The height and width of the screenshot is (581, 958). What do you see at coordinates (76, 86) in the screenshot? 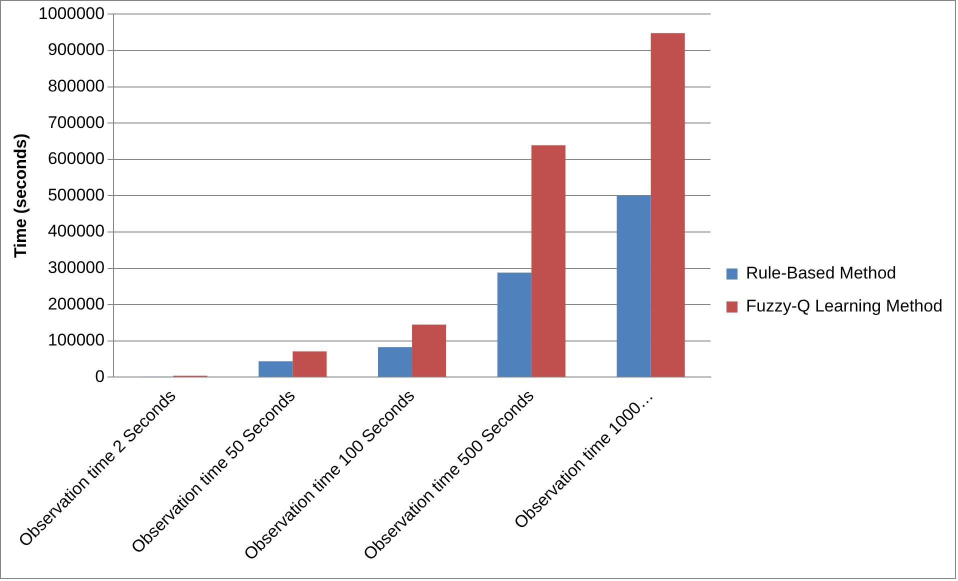
I see `y-tick-label: 800000` at bounding box center [76, 86].